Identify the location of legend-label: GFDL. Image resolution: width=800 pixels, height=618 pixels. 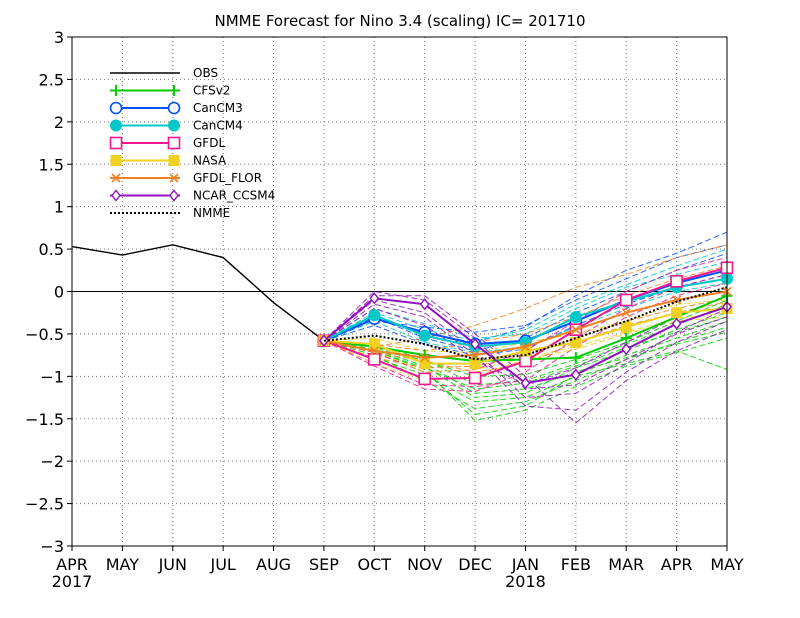
(209, 143).